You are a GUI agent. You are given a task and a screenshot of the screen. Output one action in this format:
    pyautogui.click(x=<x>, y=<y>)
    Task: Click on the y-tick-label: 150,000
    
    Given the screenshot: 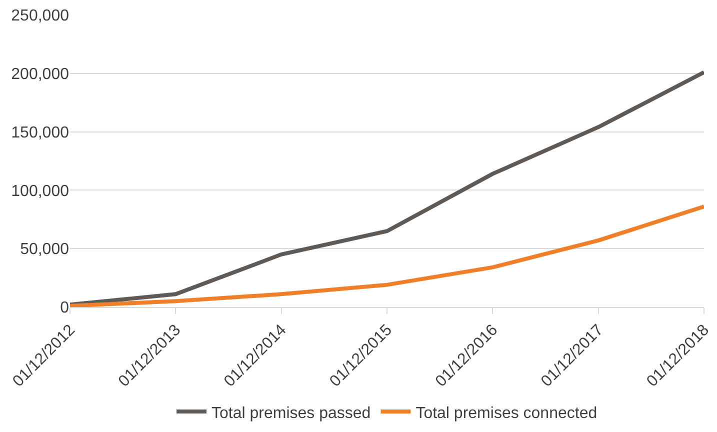 What is the action you would take?
    pyautogui.click(x=40, y=133)
    